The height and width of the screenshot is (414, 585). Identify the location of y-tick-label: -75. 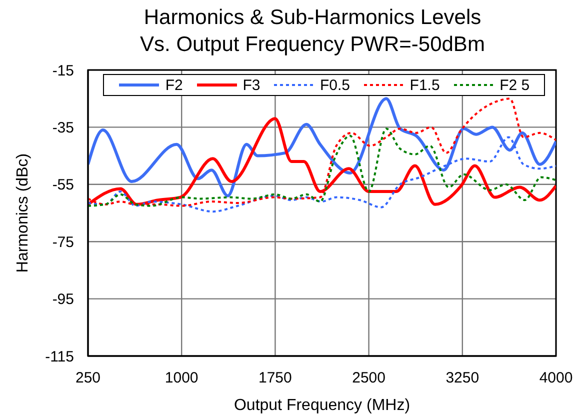
(63, 242).